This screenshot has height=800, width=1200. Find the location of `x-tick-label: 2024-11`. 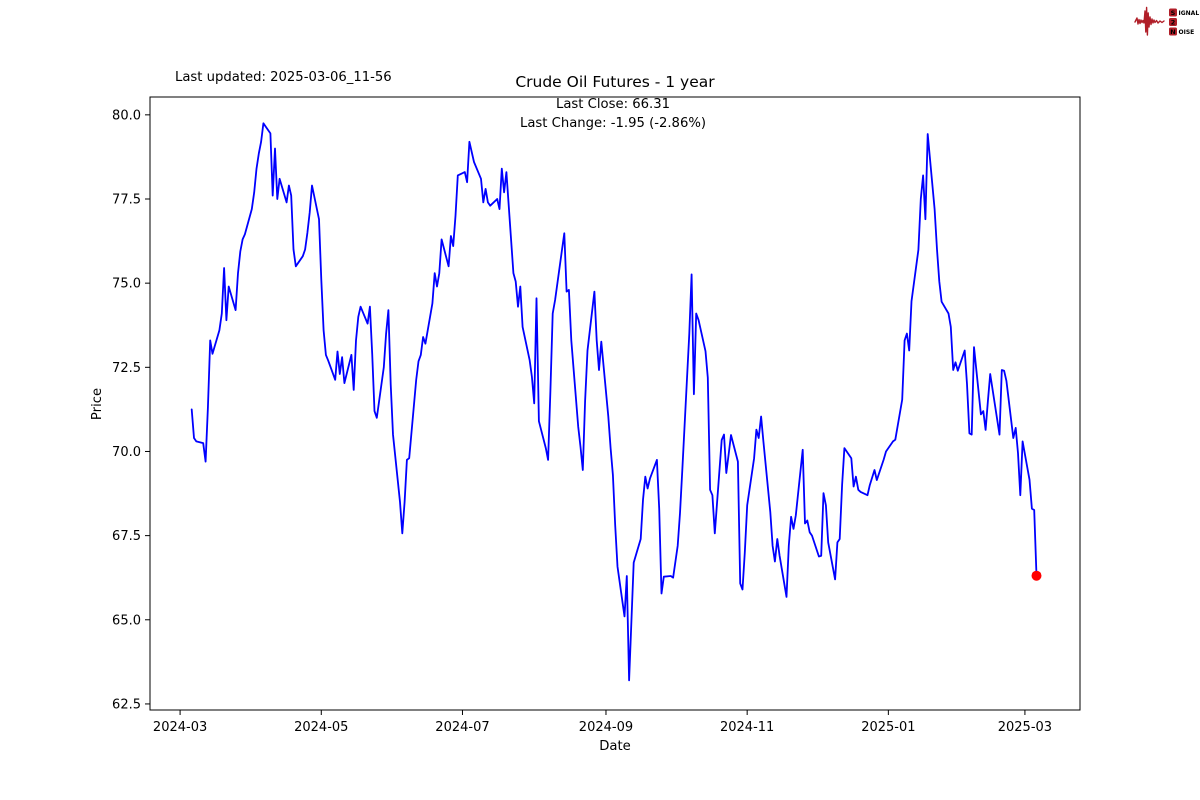

x-tick-label: 2024-11 is located at coordinates (747, 727).